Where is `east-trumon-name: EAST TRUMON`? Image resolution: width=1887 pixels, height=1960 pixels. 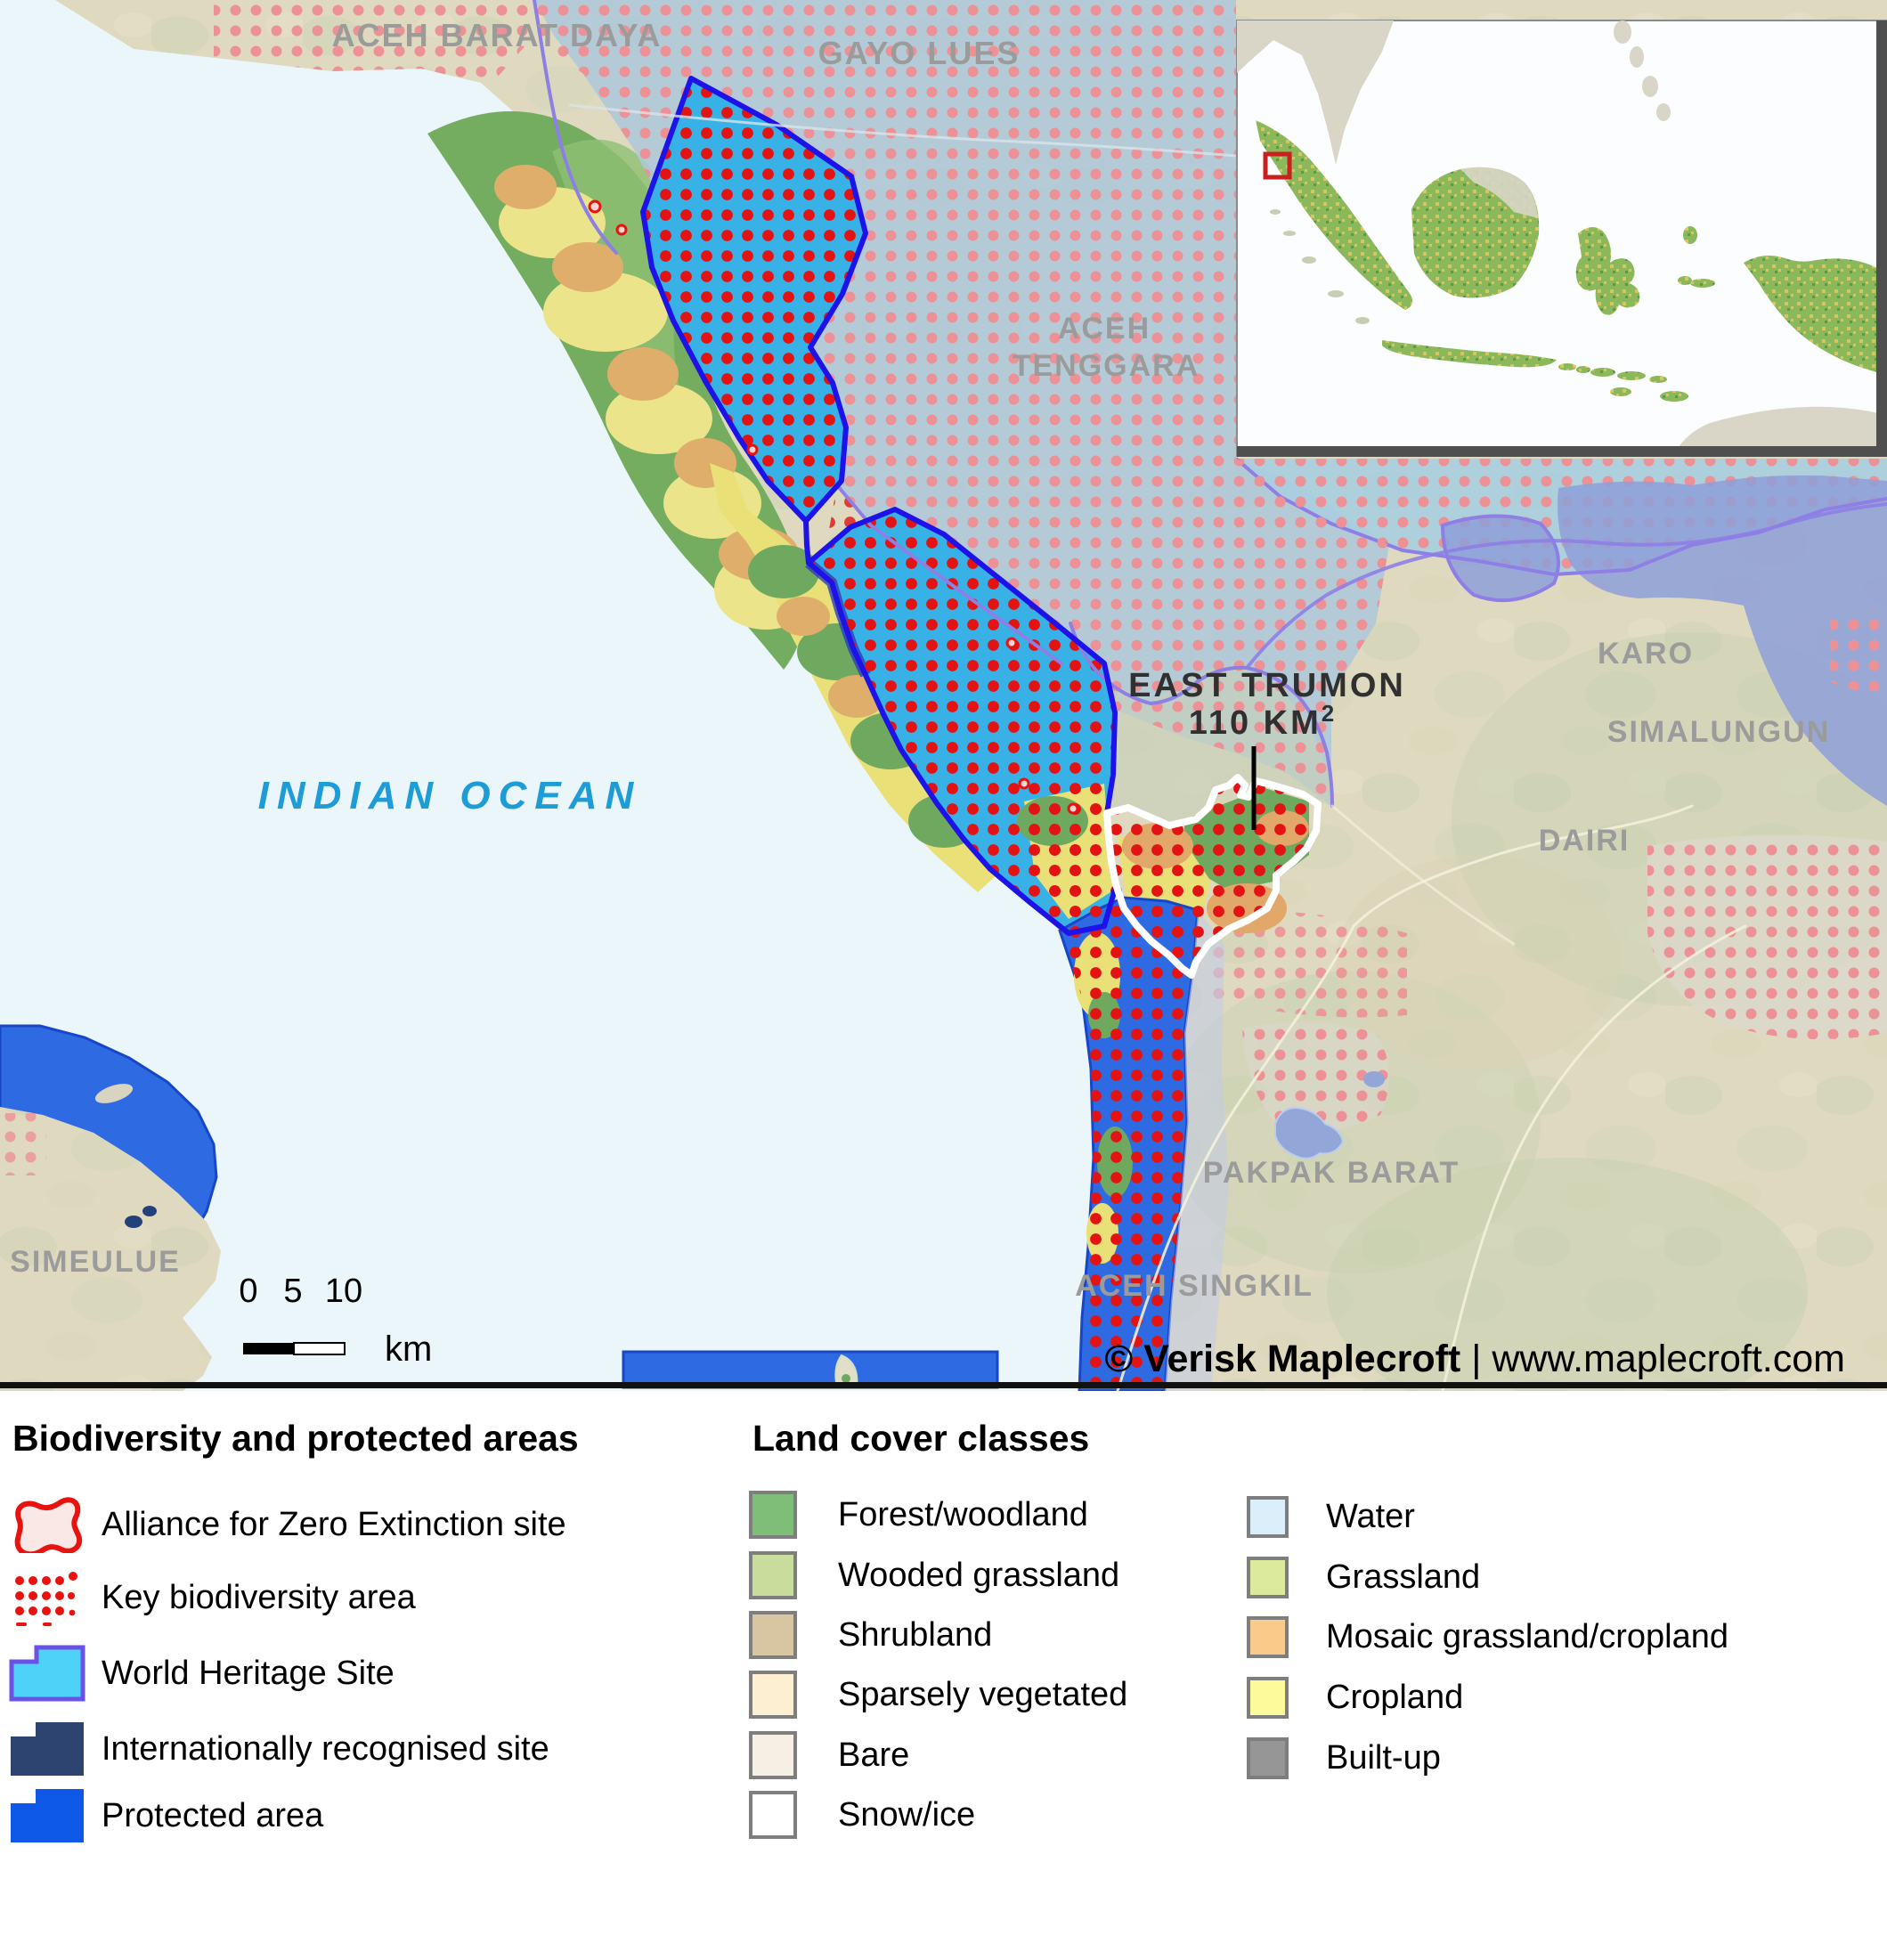 east-trumon-name: EAST TRUMON is located at coordinates (1267, 685).